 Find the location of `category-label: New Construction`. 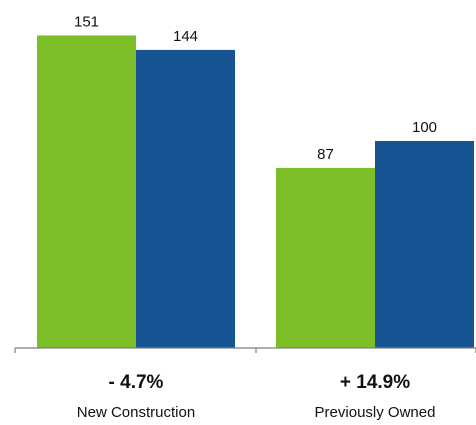

category-label: New Construction is located at coordinates (136, 412).